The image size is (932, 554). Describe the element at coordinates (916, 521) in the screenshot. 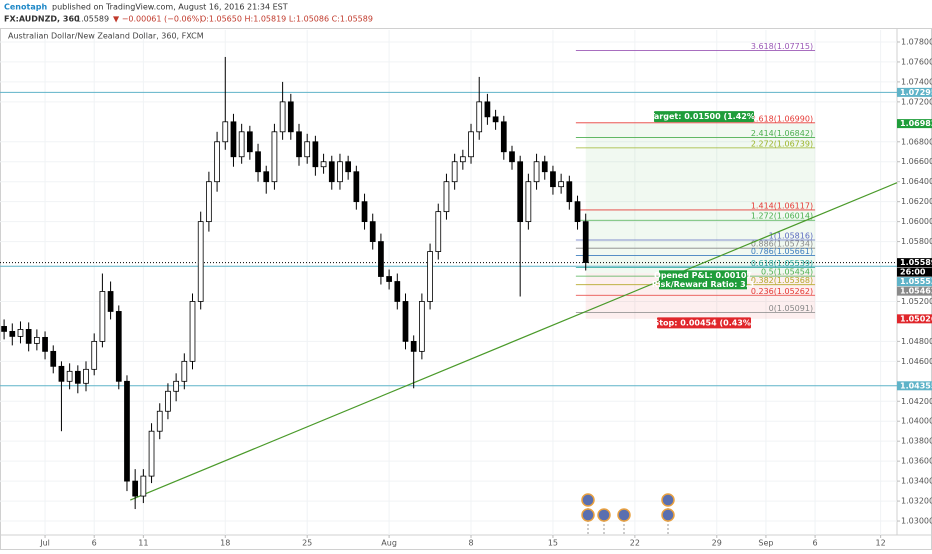

I see `y-tick-label: 1.03000` at that location.